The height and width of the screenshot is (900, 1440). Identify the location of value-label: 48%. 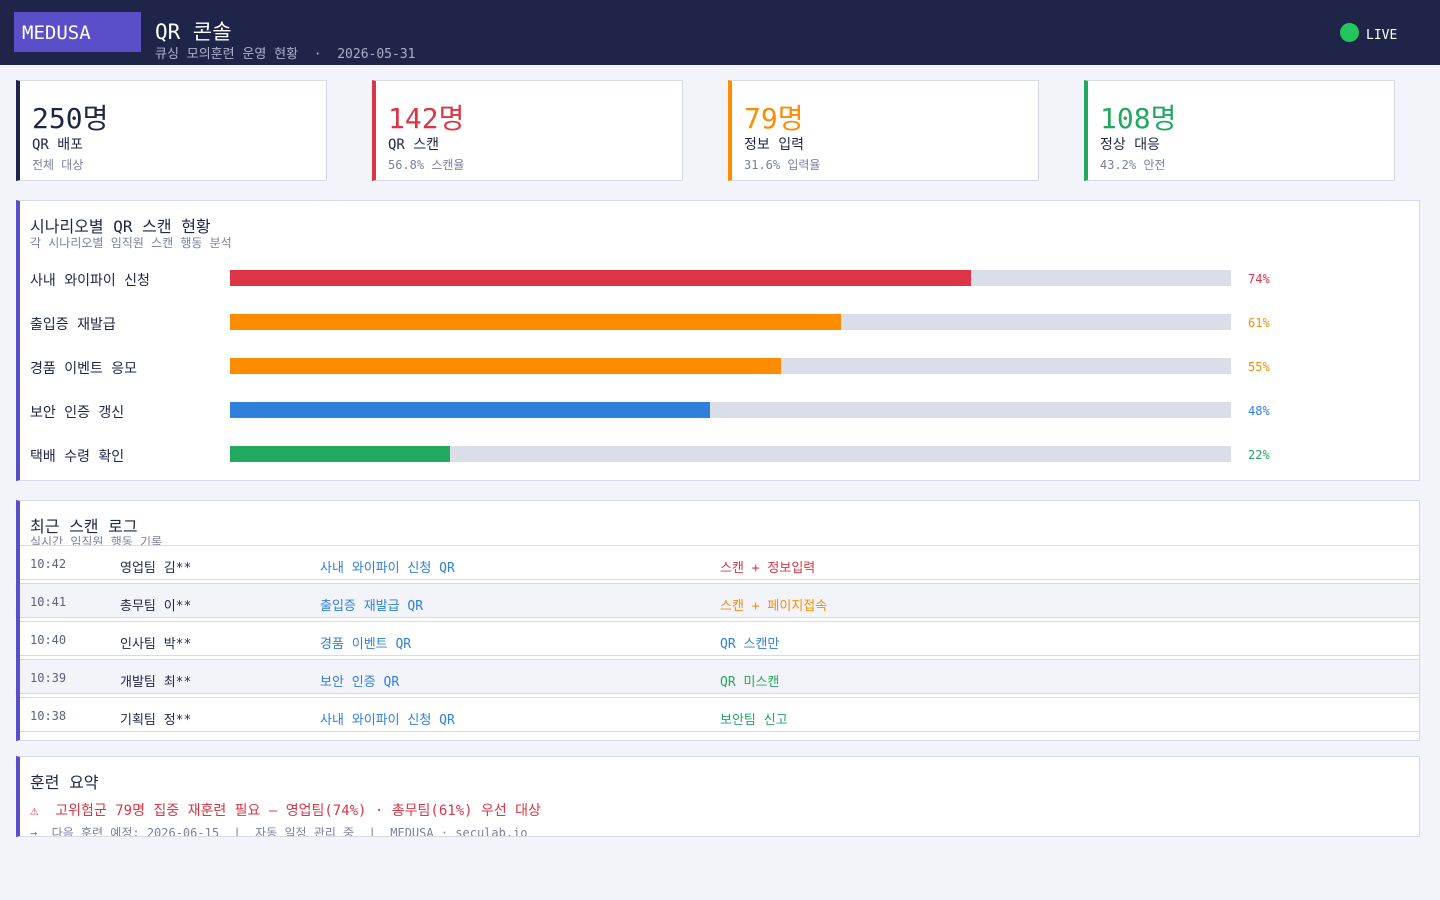
(1259, 411).